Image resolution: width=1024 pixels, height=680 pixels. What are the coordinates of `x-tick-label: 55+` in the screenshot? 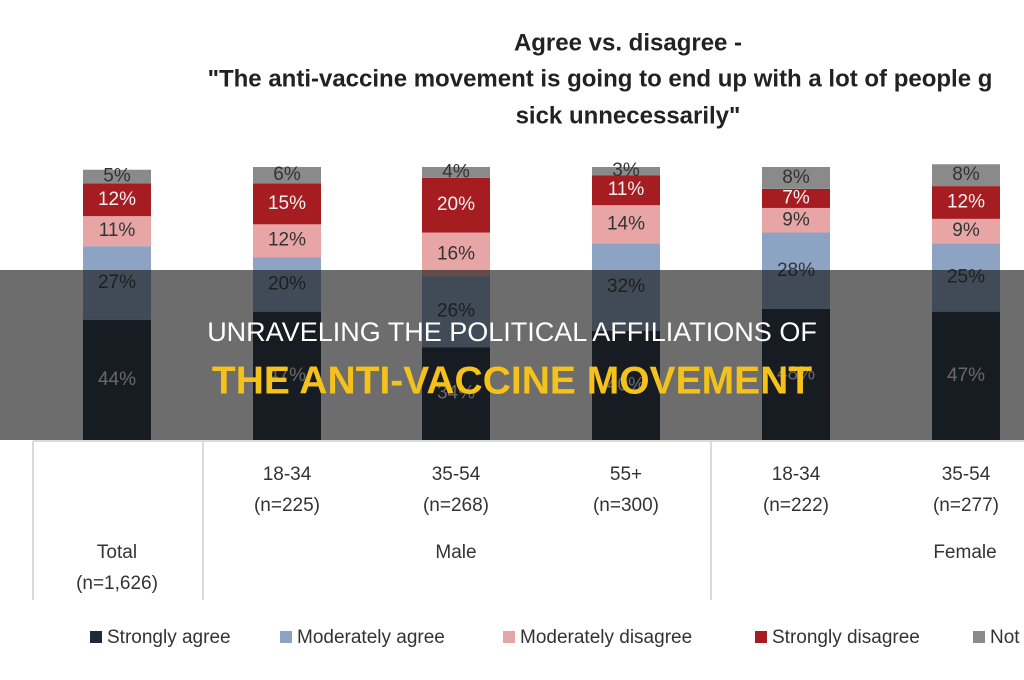 It's located at (626, 474).